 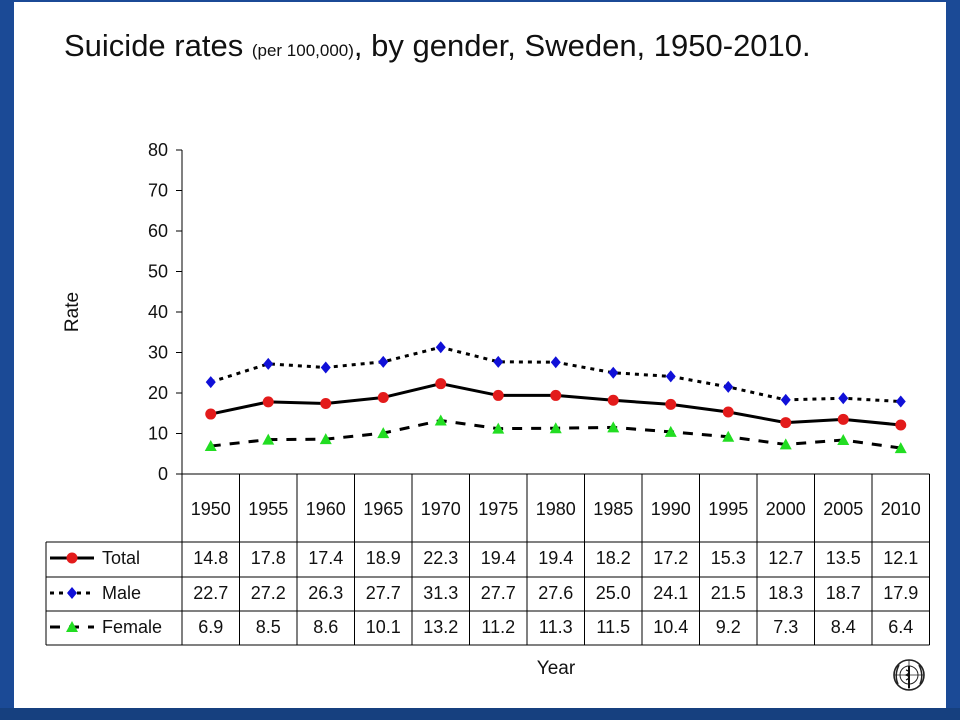 What do you see at coordinates (326, 509) in the screenshot?
I see `x-tick-label: 1960` at bounding box center [326, 509].